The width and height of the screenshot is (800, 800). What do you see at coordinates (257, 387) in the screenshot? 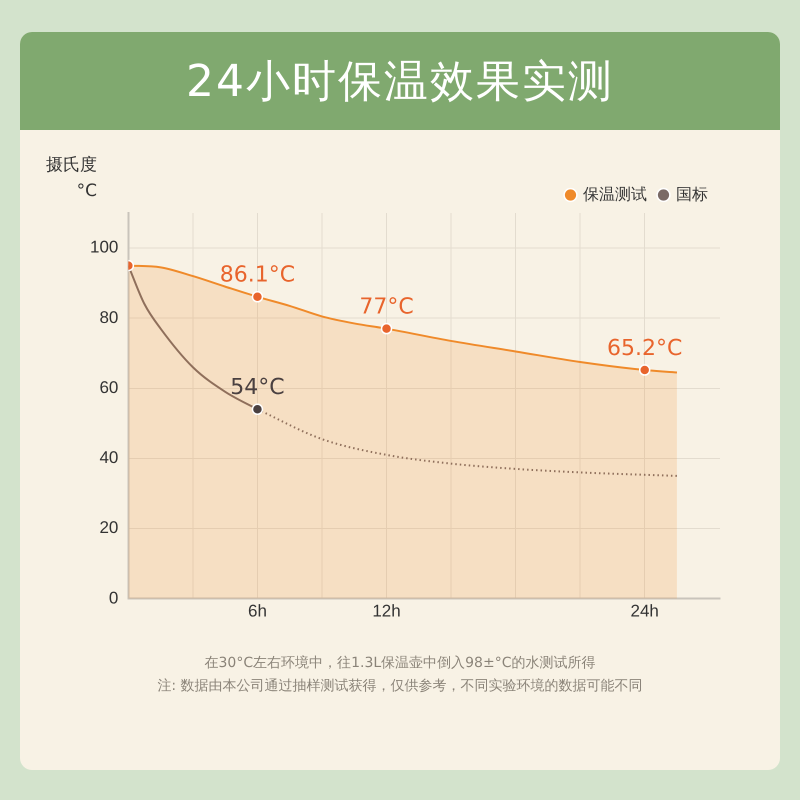
I see `data-label: 54°C` at bounding box center [257, 387].